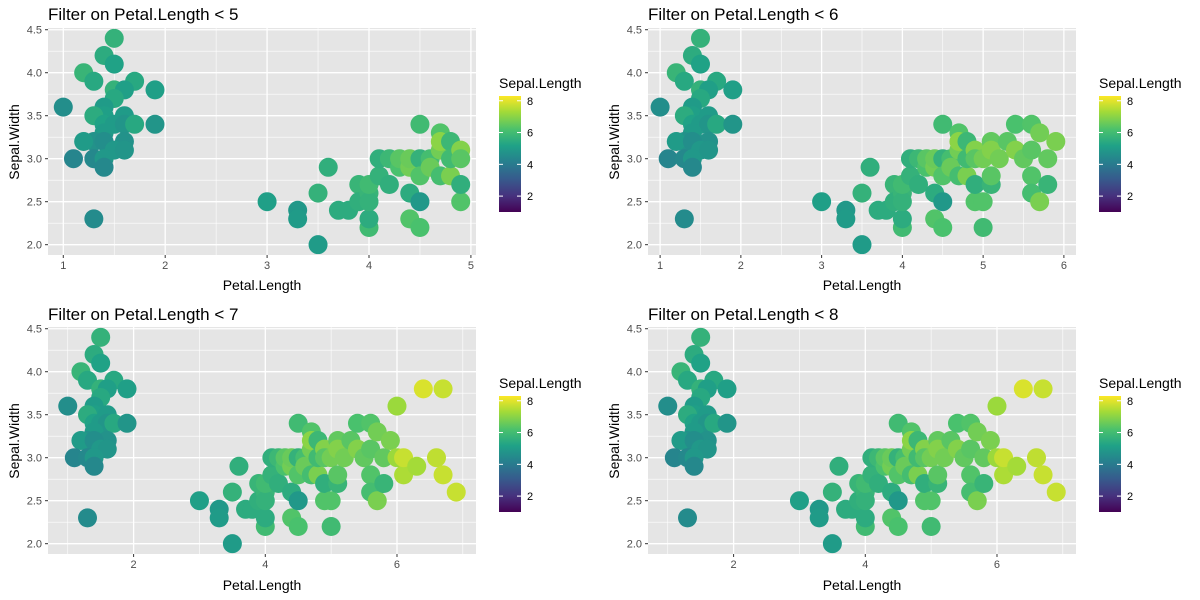 The height and width of the screenshot is (600, 1200). Describe the element at coordinates (634, 246) in the screenshot. I see `y-tick-label: 2.0` at that location.